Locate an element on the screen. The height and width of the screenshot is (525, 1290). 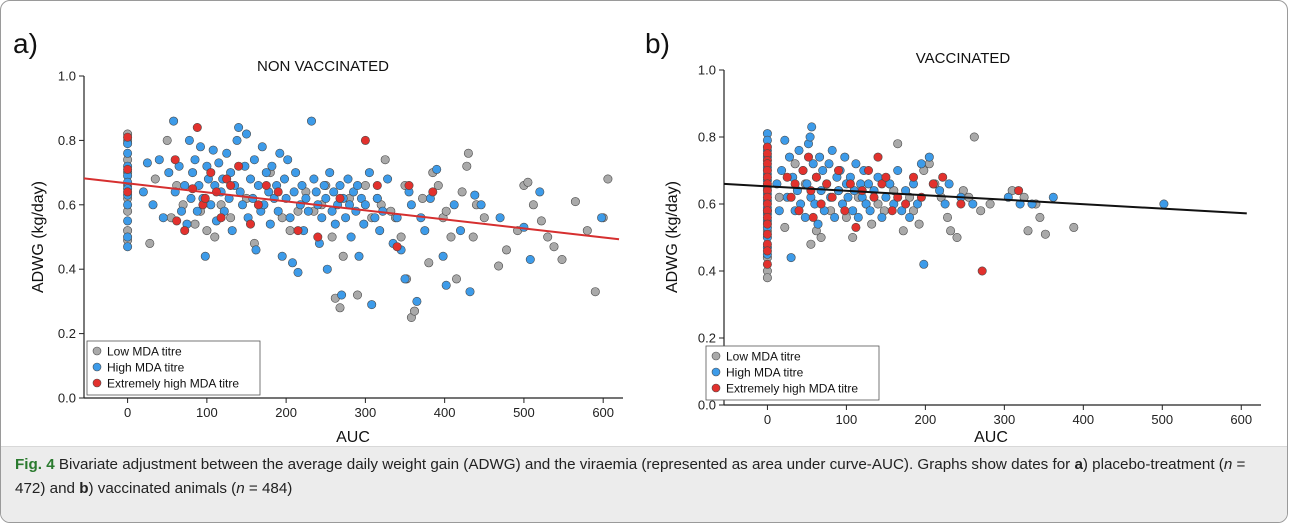
caption-n-a: n is located at coordinates (1228, 464).